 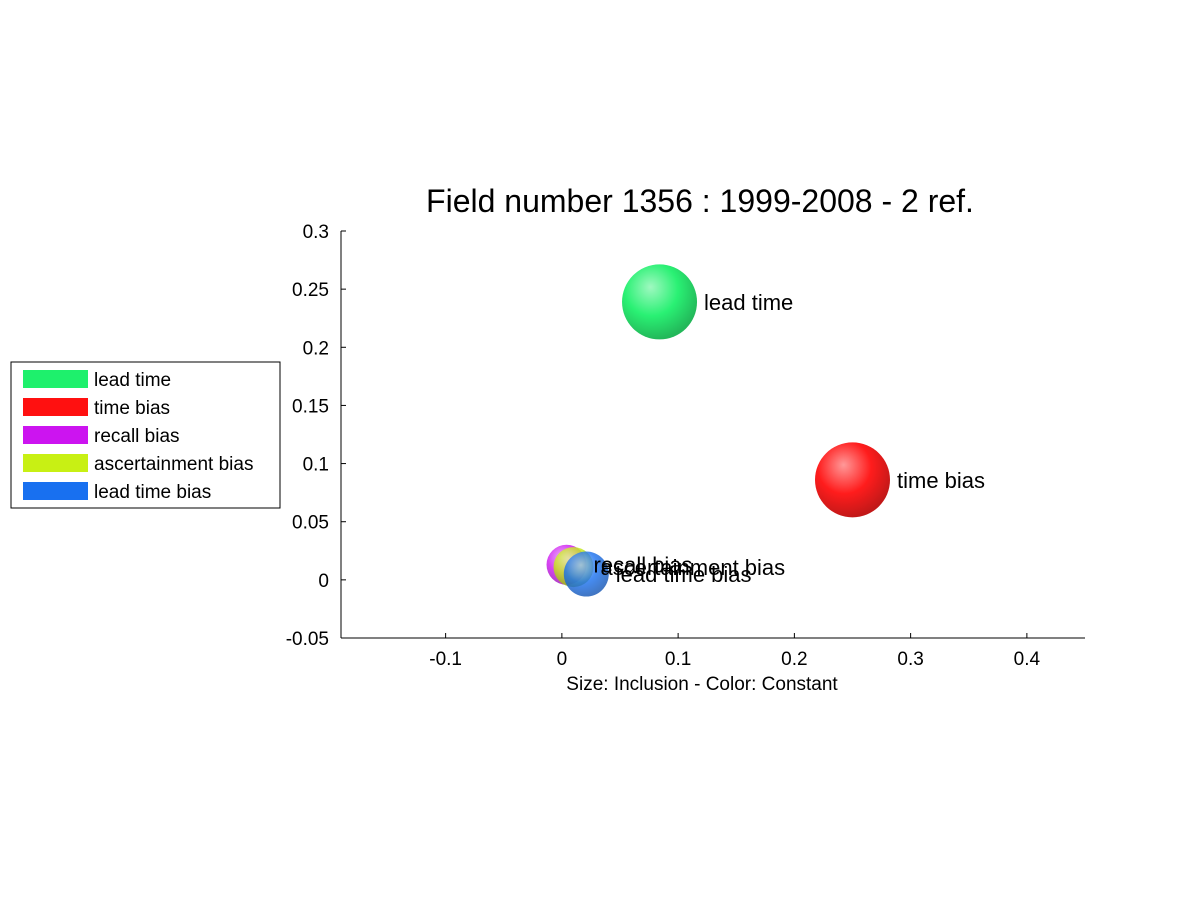 I want to click on x-tick-label: -0.1, so click(x=445, y=659).